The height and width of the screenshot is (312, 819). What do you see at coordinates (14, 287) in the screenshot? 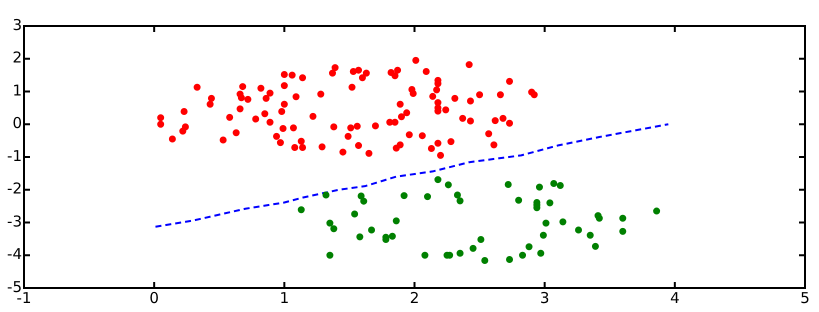
I see `y-tick-label: -5` at bounding box center [14, 287].